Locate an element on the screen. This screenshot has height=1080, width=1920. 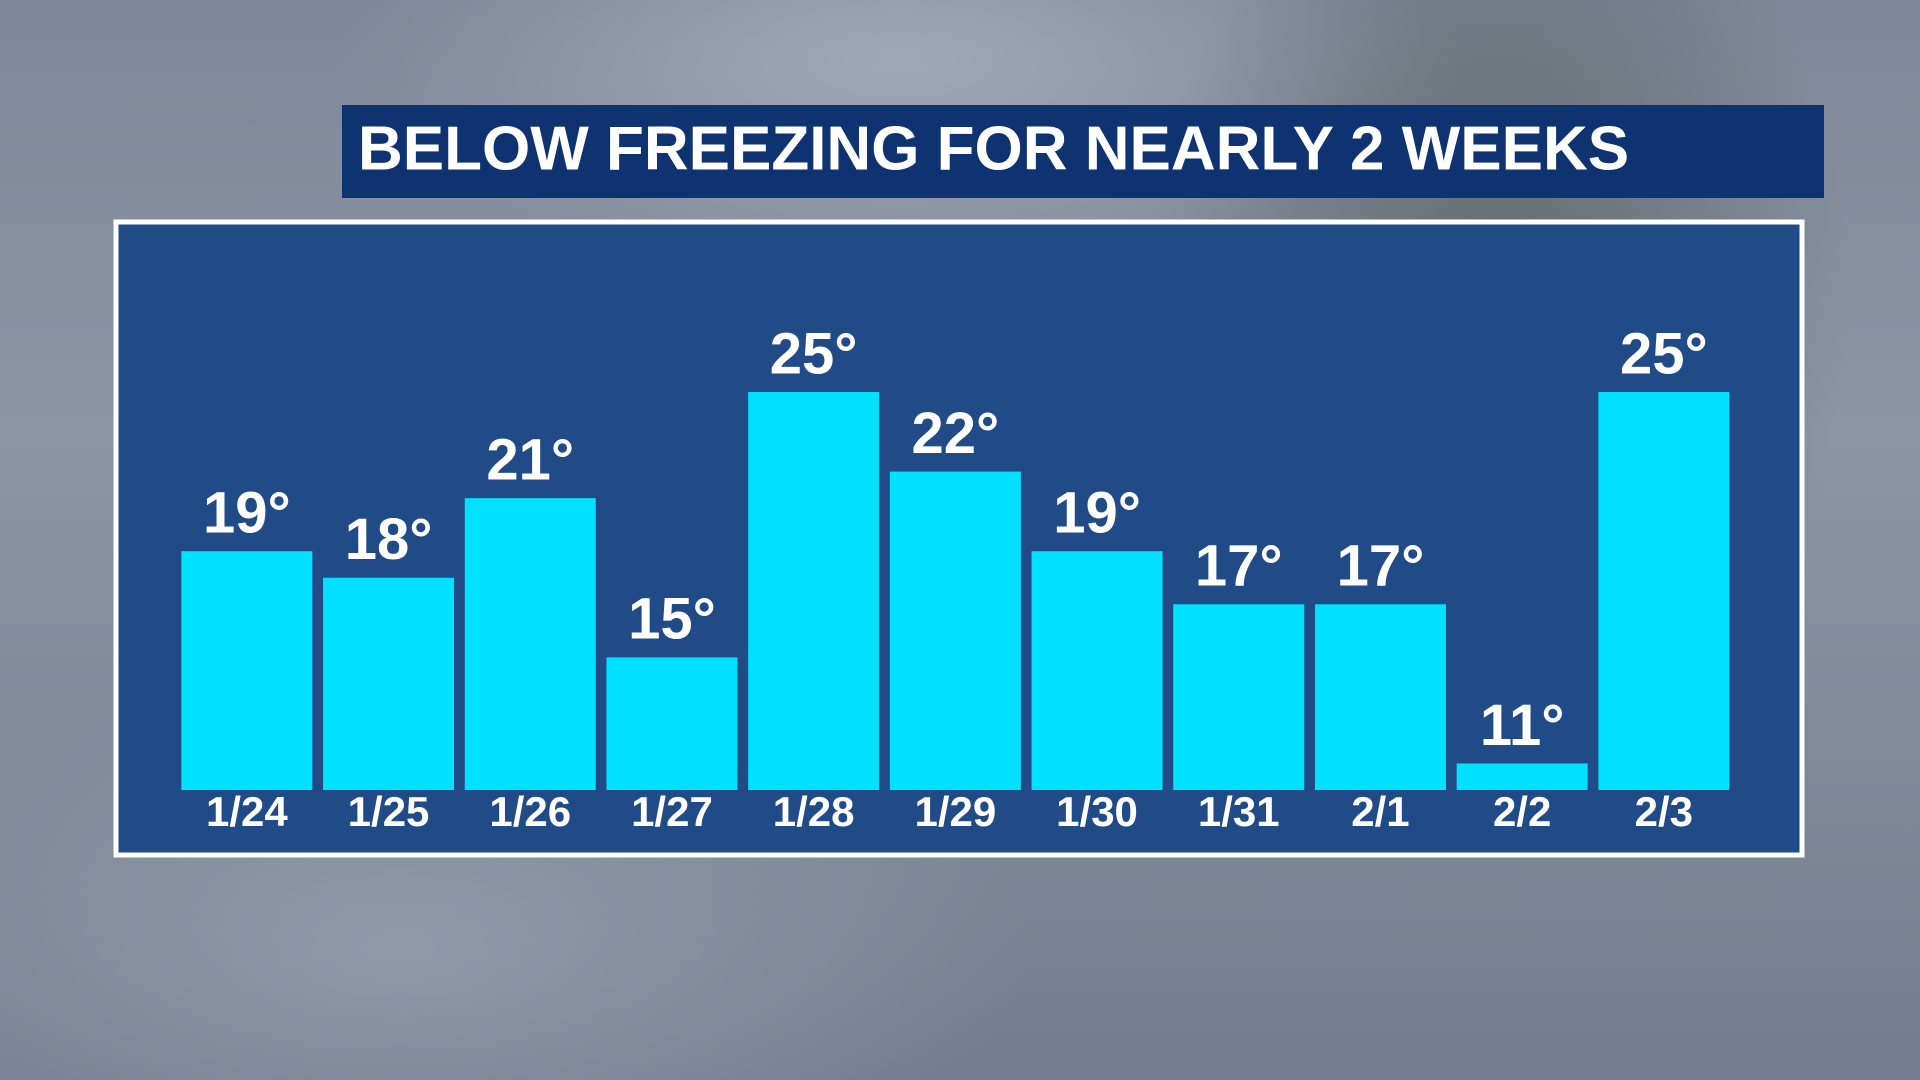
x-tick-label: 2/1 is located at coordinates (1380, 811).